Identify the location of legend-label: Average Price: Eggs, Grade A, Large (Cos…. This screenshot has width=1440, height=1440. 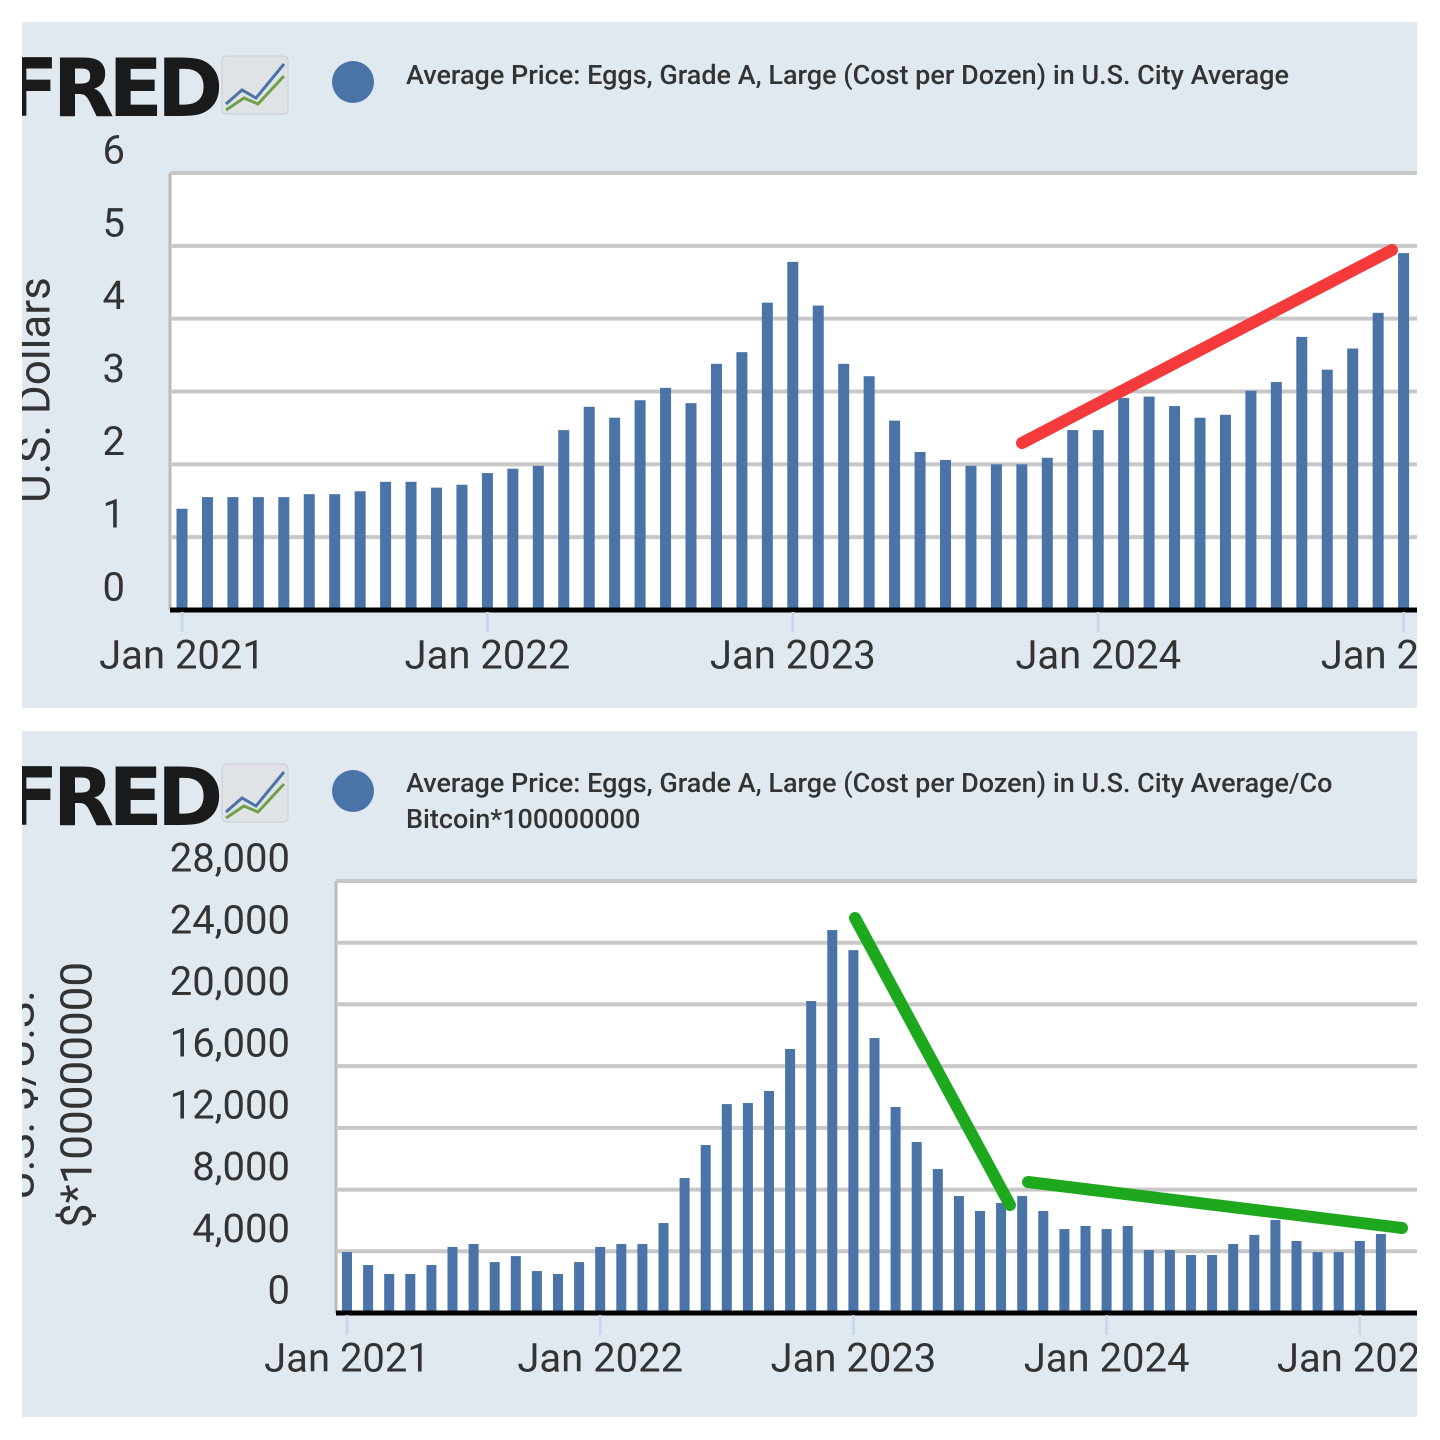
(847, 75).